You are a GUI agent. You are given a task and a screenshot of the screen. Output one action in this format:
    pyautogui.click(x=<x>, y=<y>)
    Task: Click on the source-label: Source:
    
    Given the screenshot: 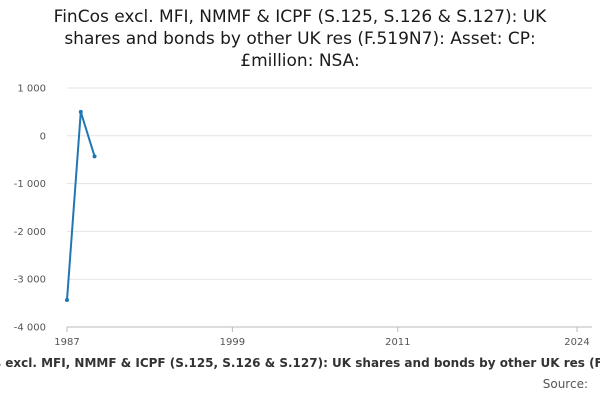 What is the action you would take?
    pyautogui.click(x=565, y=384)
    